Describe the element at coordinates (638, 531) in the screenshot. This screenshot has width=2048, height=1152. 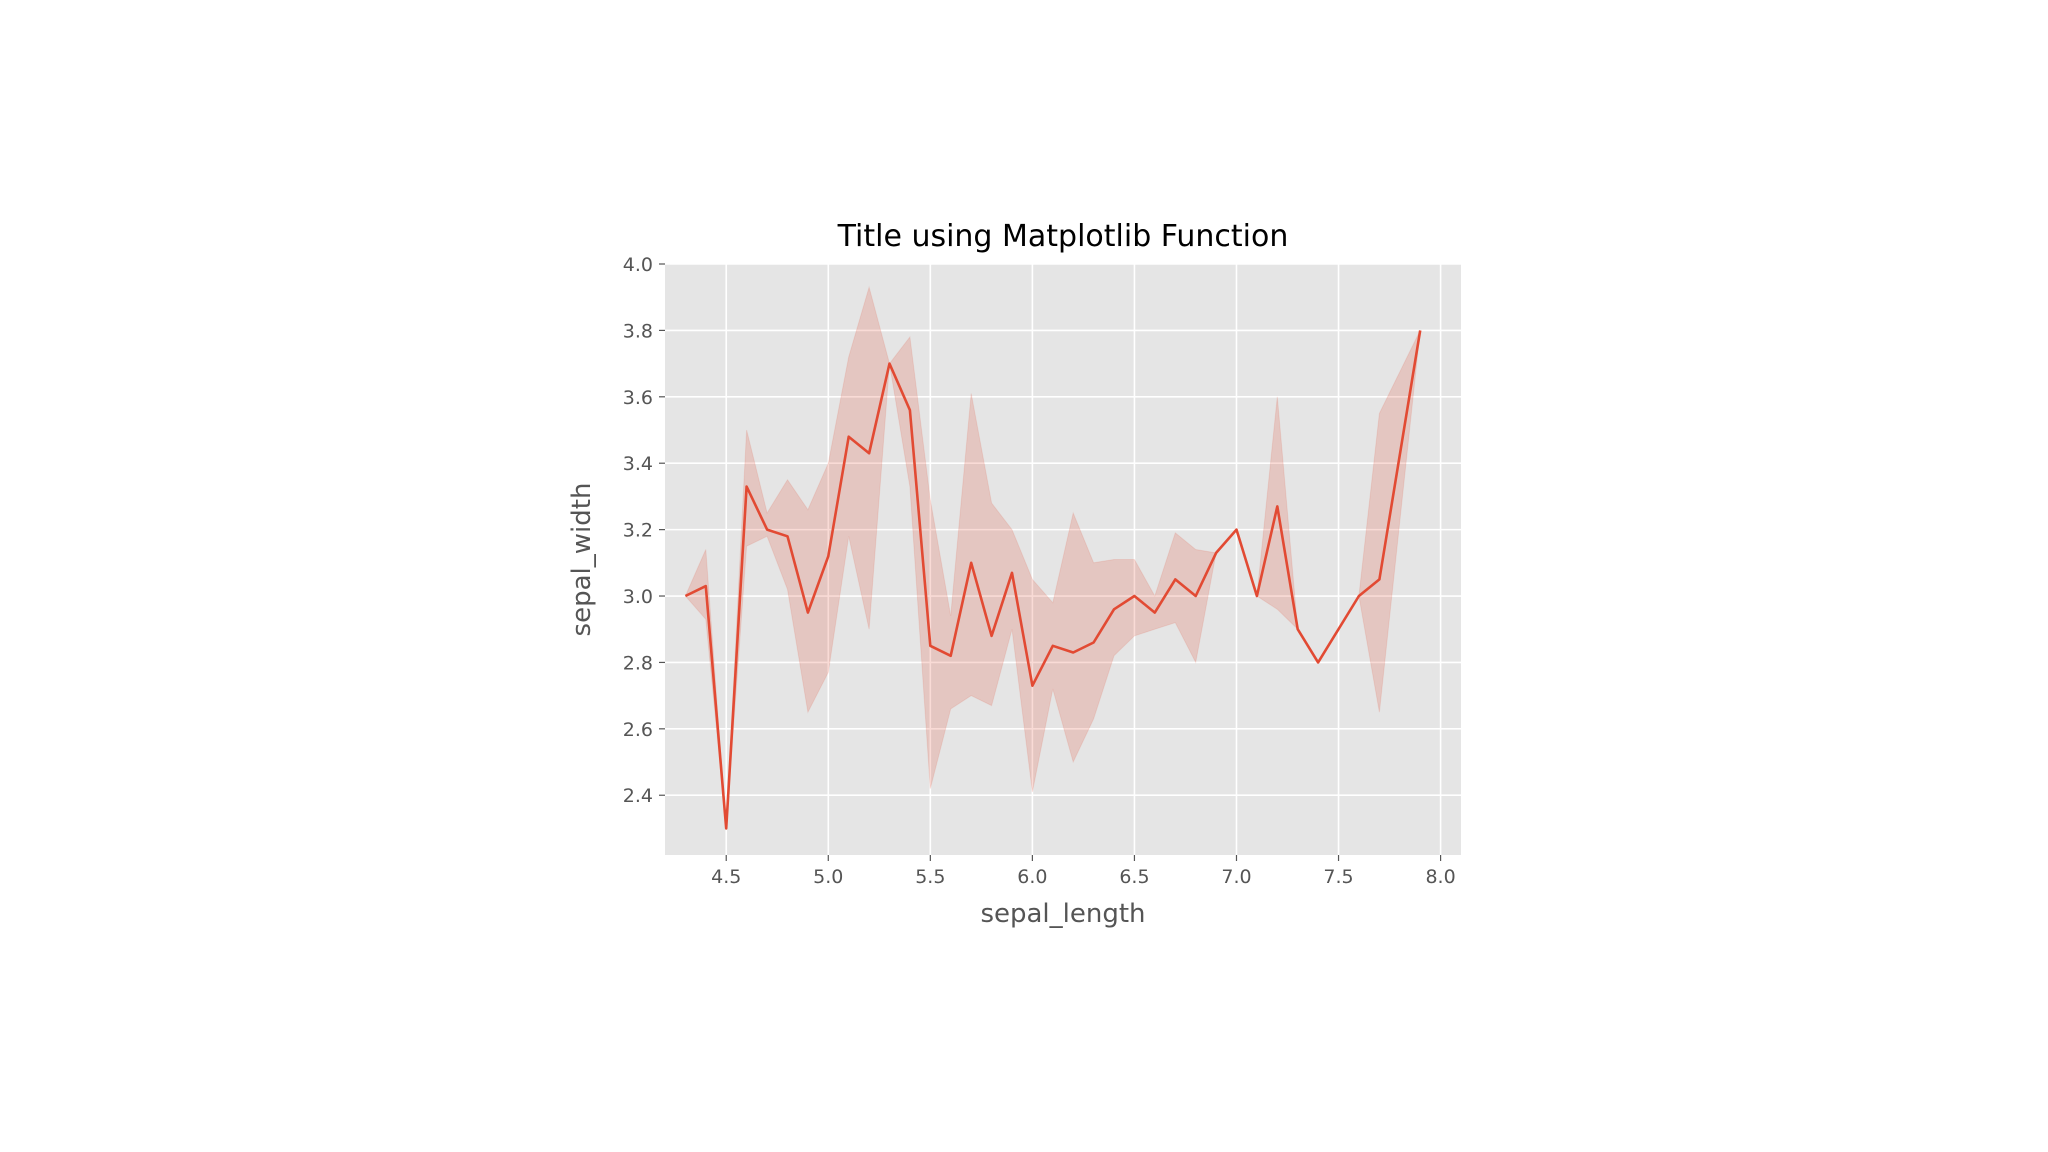
I see `y-tick-label: 3.2` at that location.